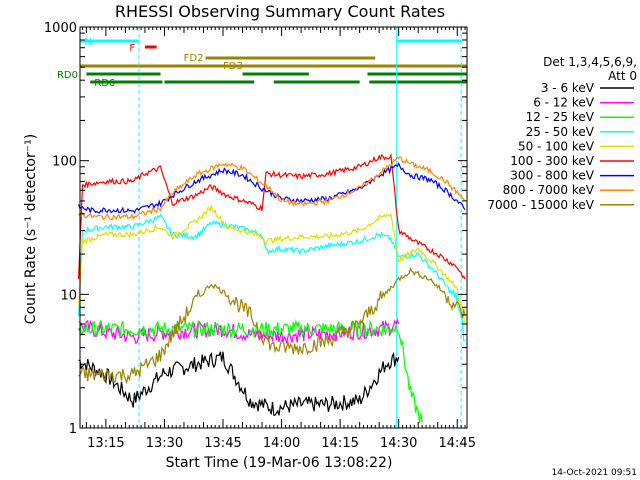 The width and height of the screenshot is (640, 480). I want to click on legend-header-line-2: Att 0, so click(622, 76).